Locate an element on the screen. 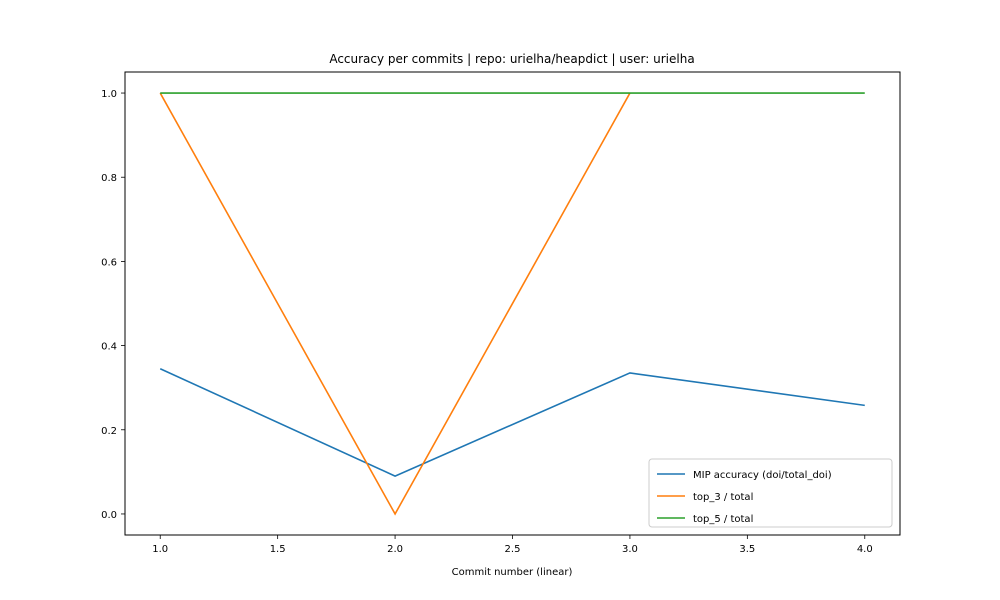  x-tick-label: 3.0 is located at coordinates (630, 549).